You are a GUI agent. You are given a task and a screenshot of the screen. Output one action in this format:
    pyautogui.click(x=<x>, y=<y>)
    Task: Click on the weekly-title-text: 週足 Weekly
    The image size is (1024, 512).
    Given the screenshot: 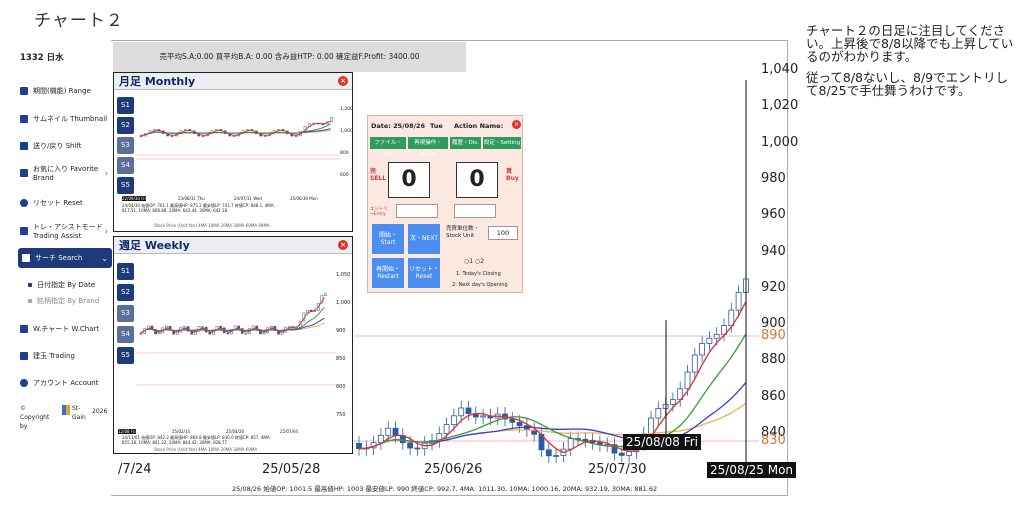 What is the action you would take?
    pyautogui.click(x=154, y=245)
    